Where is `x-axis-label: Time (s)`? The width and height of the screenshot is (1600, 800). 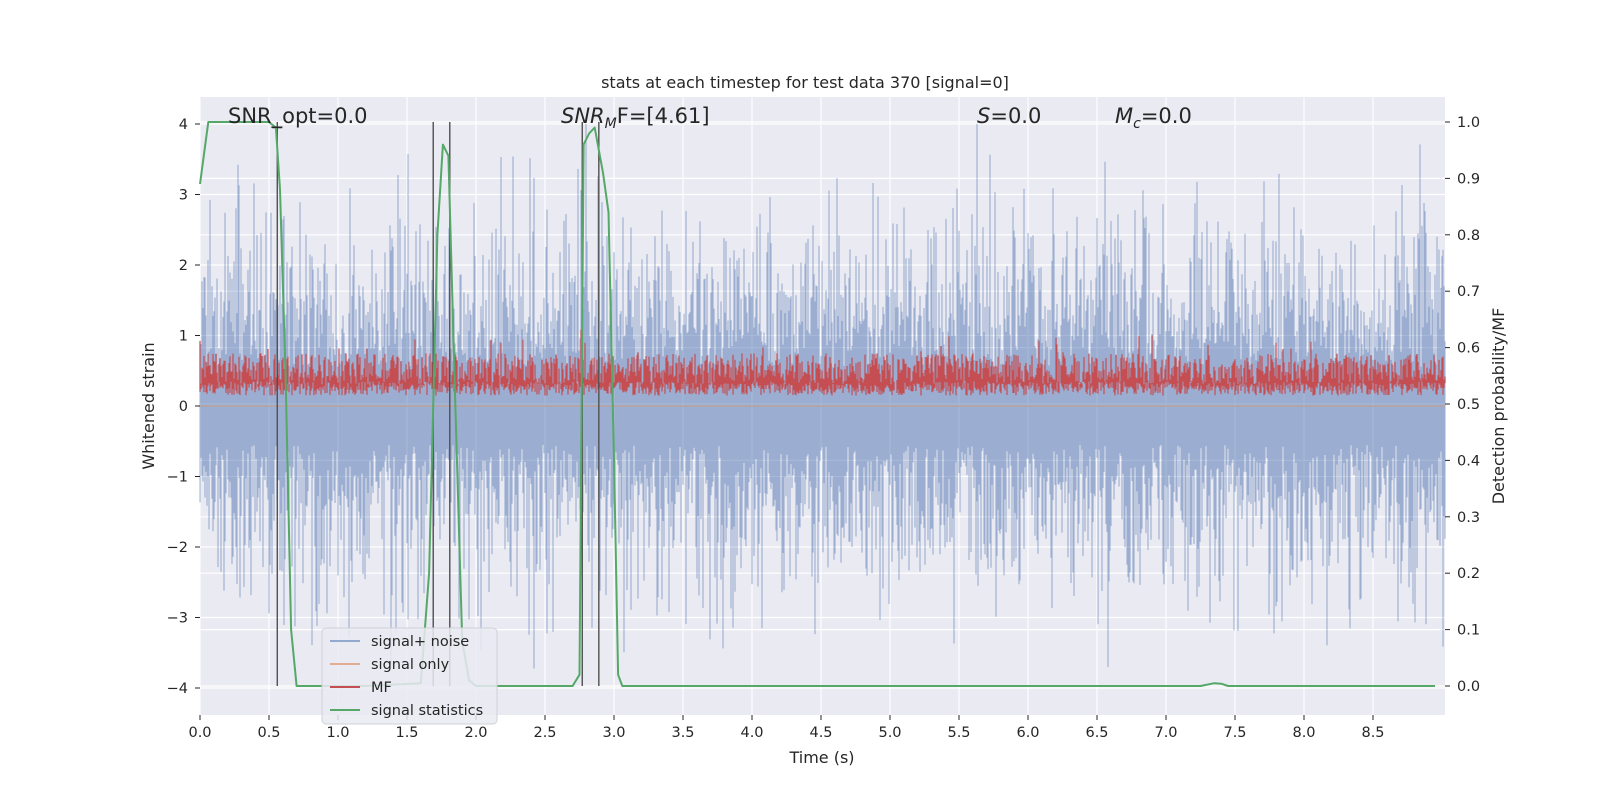 x-axis-label: Time (s) is located at coordinates (821, 757).